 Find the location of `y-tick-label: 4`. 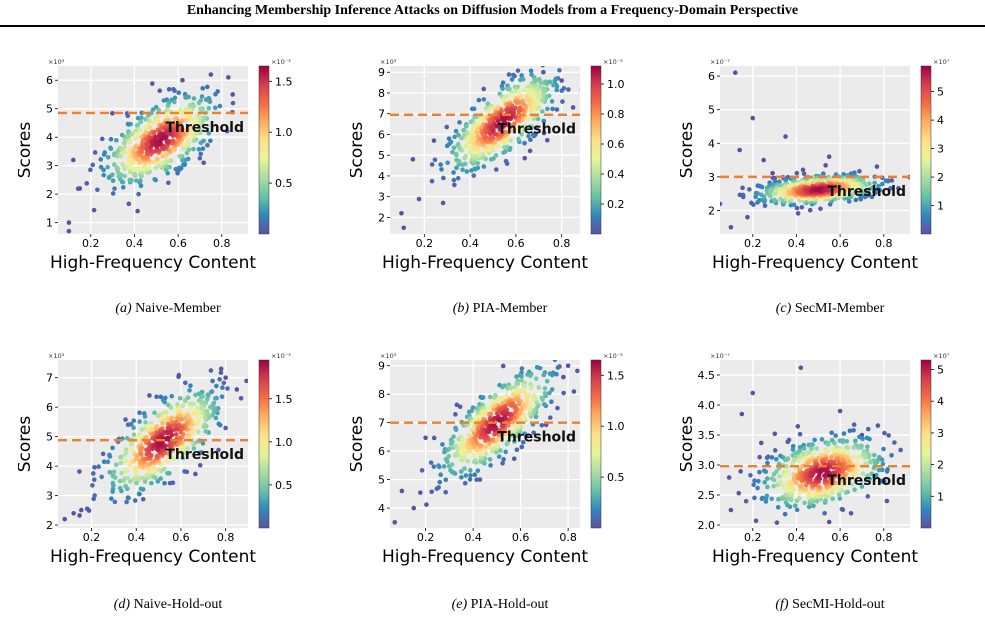

y-tick-label: 4 is located at coordinates (381, 508).